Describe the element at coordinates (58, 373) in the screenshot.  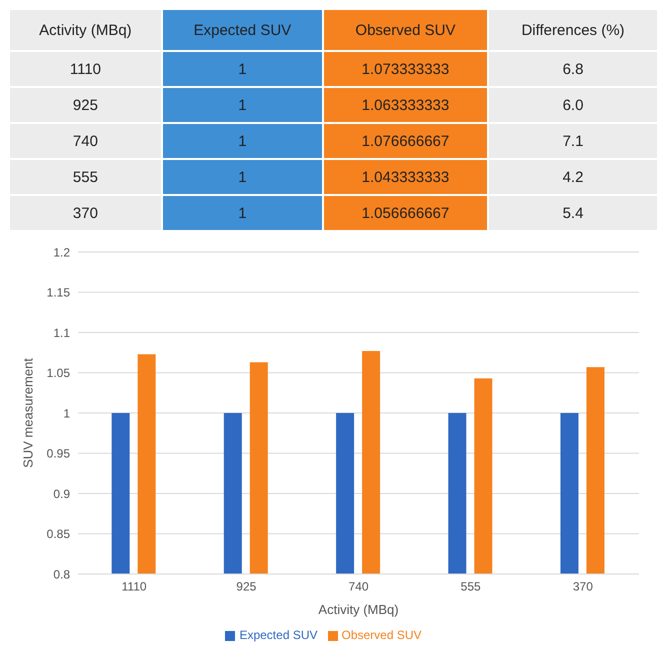
I see `y-tick-label: 1.05` at that location.